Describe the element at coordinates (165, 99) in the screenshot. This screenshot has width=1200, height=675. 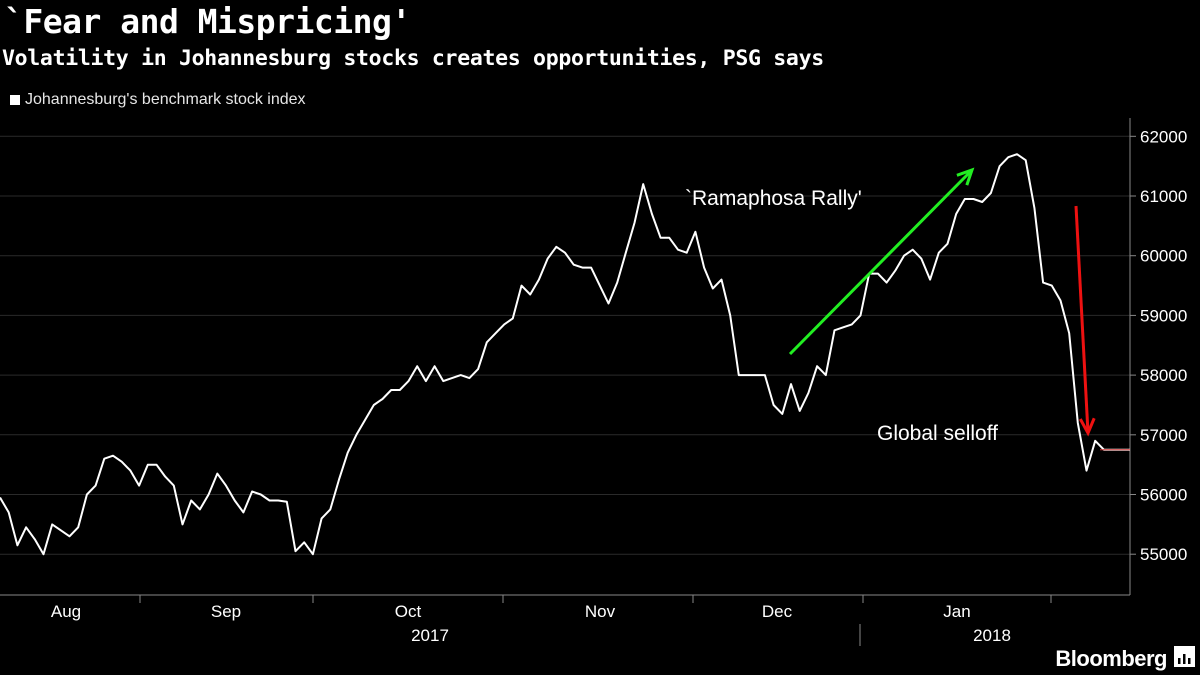
I see `legend-label: Johannesburg's benchmark stock index` at that location.